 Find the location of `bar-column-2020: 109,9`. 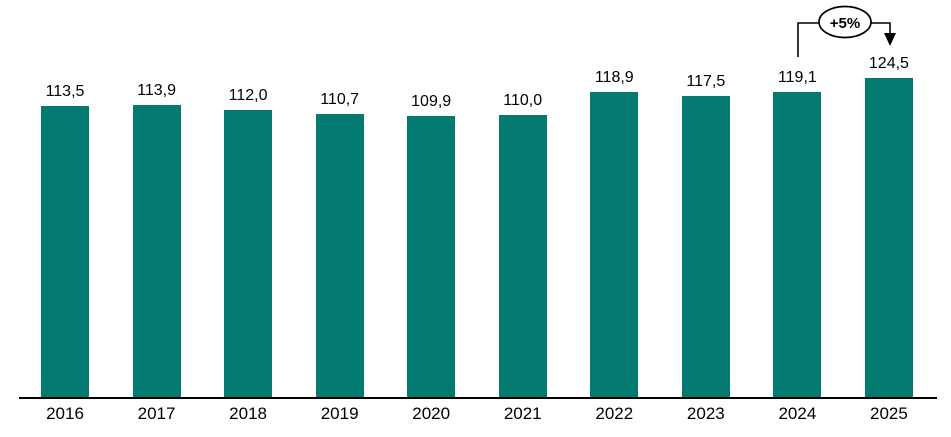

bar-column-2020: 109,9 is located at coordinates (431, 245).